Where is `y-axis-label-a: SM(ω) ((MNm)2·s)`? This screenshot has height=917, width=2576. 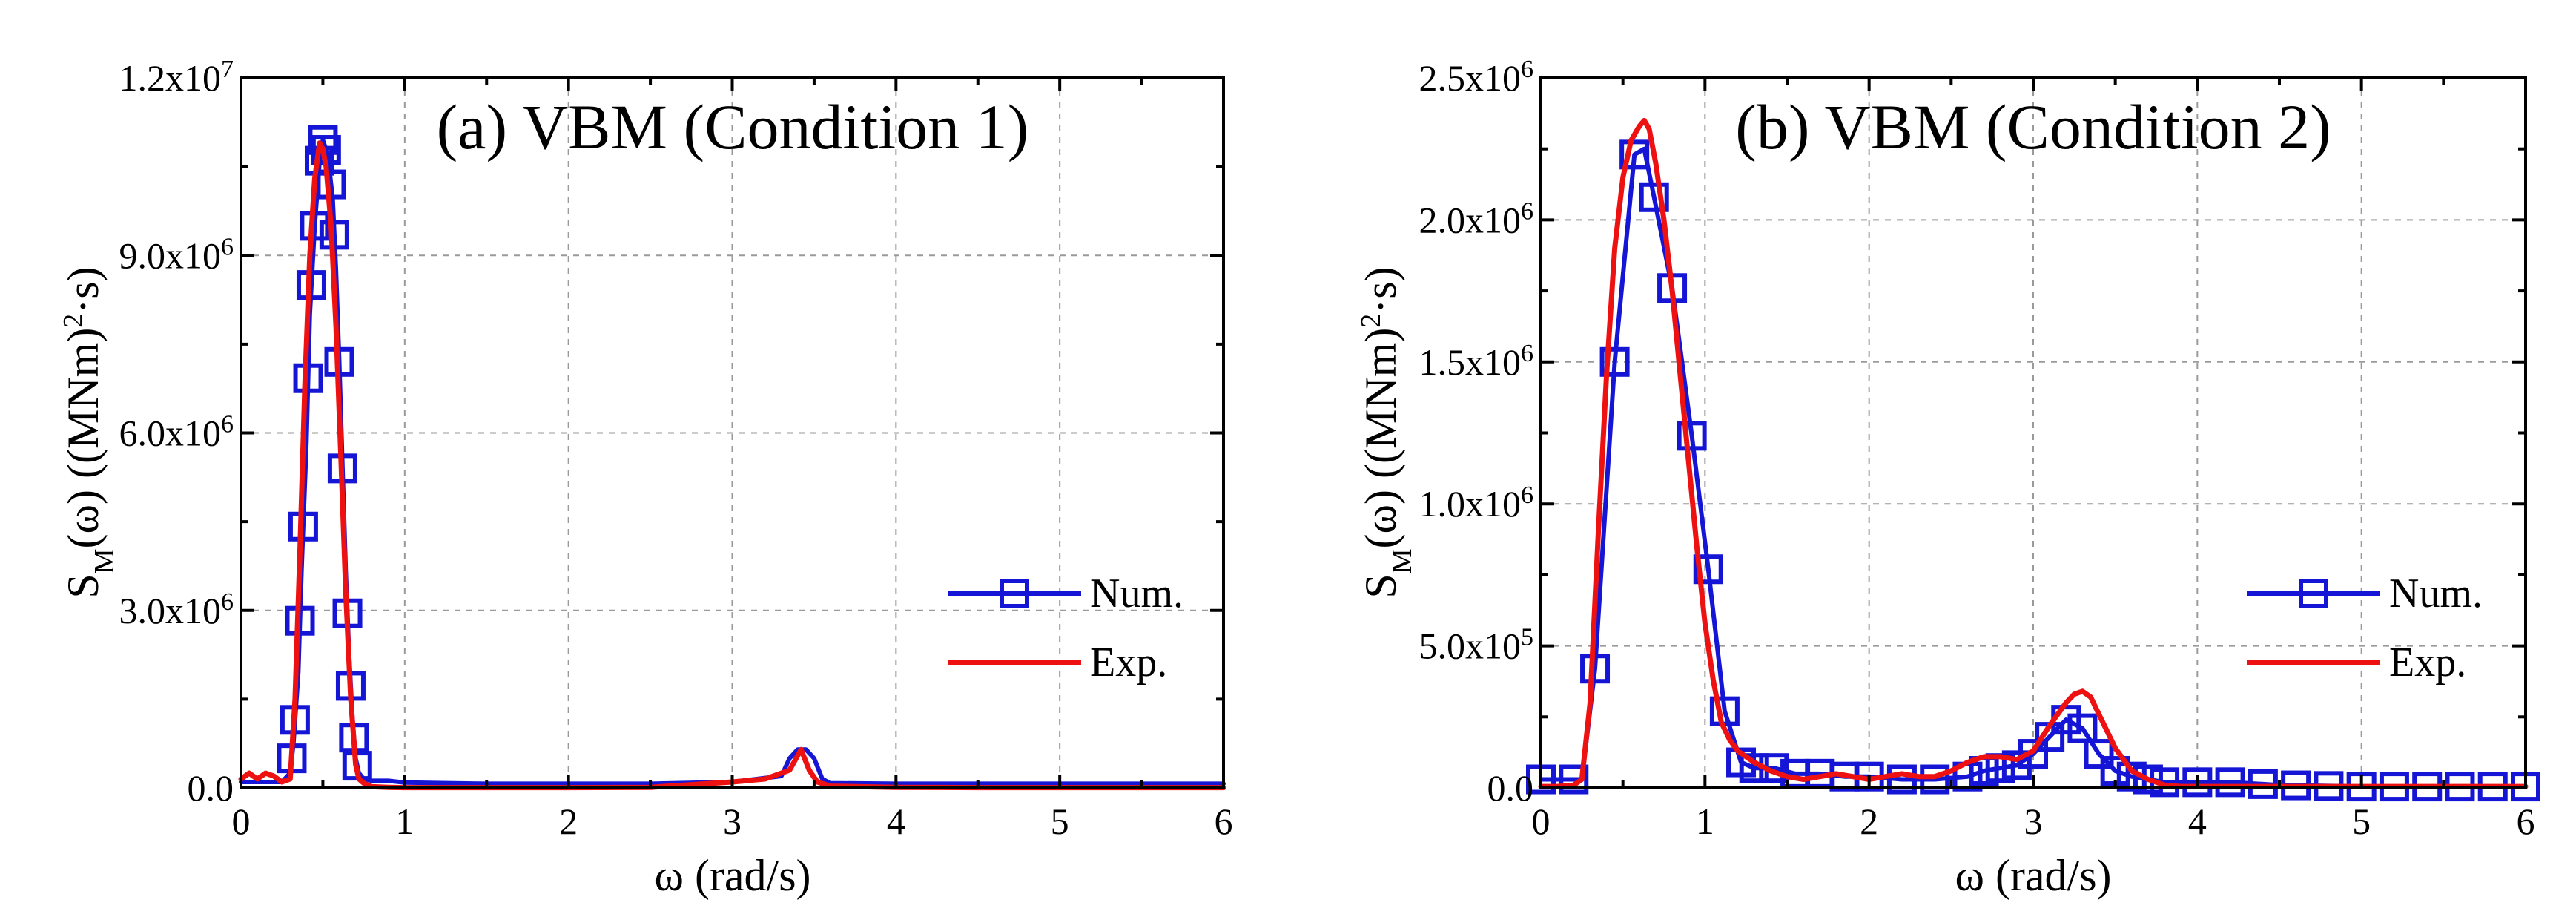 y-axis-label-a: SM(ω) ((MNm)2·s) is located at coordinates (89, 432).